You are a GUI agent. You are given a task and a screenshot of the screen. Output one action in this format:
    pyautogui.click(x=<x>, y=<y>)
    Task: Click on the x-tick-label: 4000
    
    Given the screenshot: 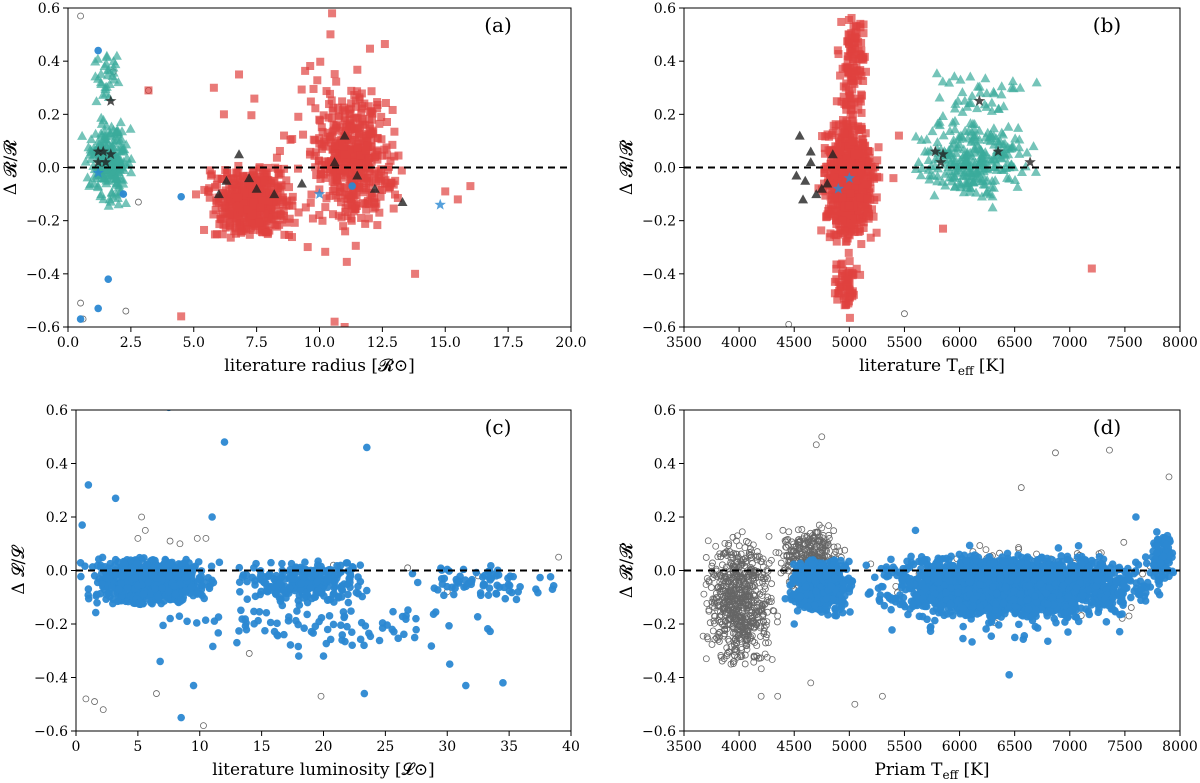 What is the action you would take?
    pyautogui.click(x=739, y=343)
    